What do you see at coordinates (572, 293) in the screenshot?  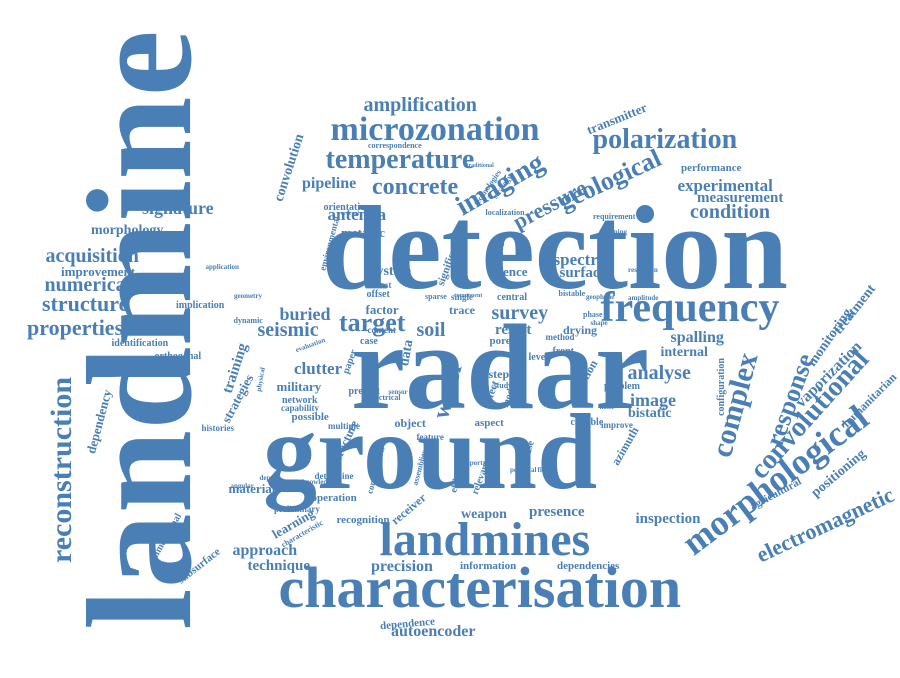 I see `cloud-word-bistable: bistable` at bounding box center [572, 293].